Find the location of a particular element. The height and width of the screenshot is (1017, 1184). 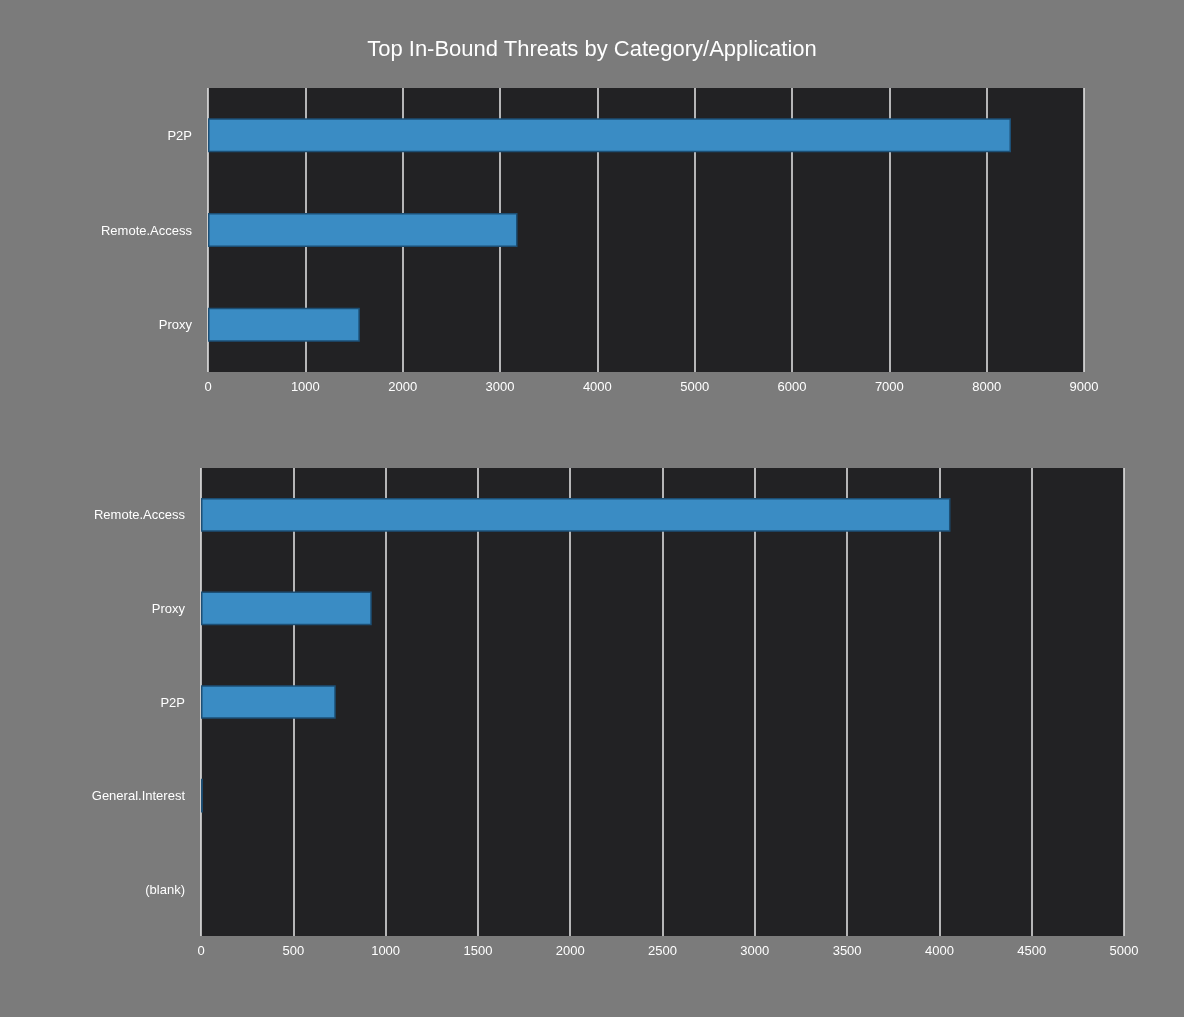

x-tick-label: 7000 is located at coordinates (889, 386).